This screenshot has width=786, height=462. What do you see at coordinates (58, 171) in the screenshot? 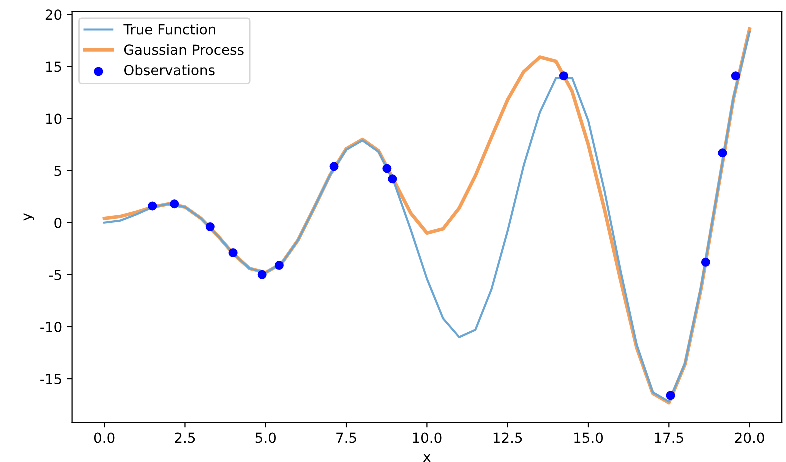
I see `y-tick-label: 5` at bounding box center [58, 171].